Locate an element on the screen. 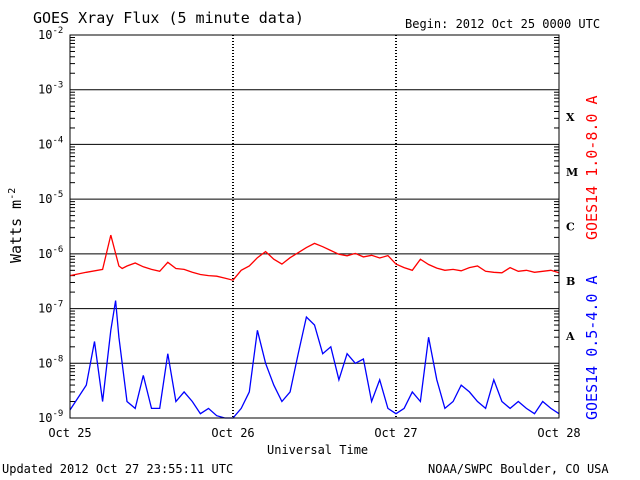 Image resolution: width=640 pixels, height=480 pixels. y-tick-label: 10⁻⁴ is located at coordinates (50, 143).